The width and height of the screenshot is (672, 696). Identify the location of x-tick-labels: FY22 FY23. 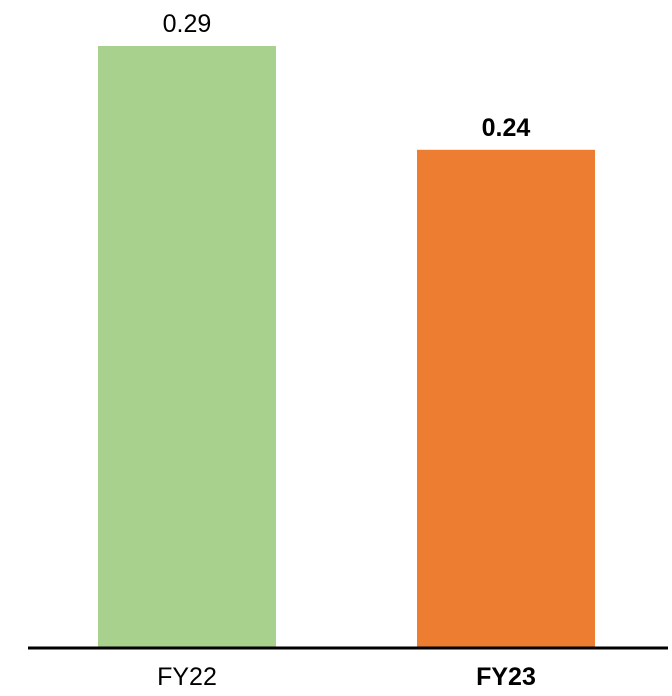
(346, 677).